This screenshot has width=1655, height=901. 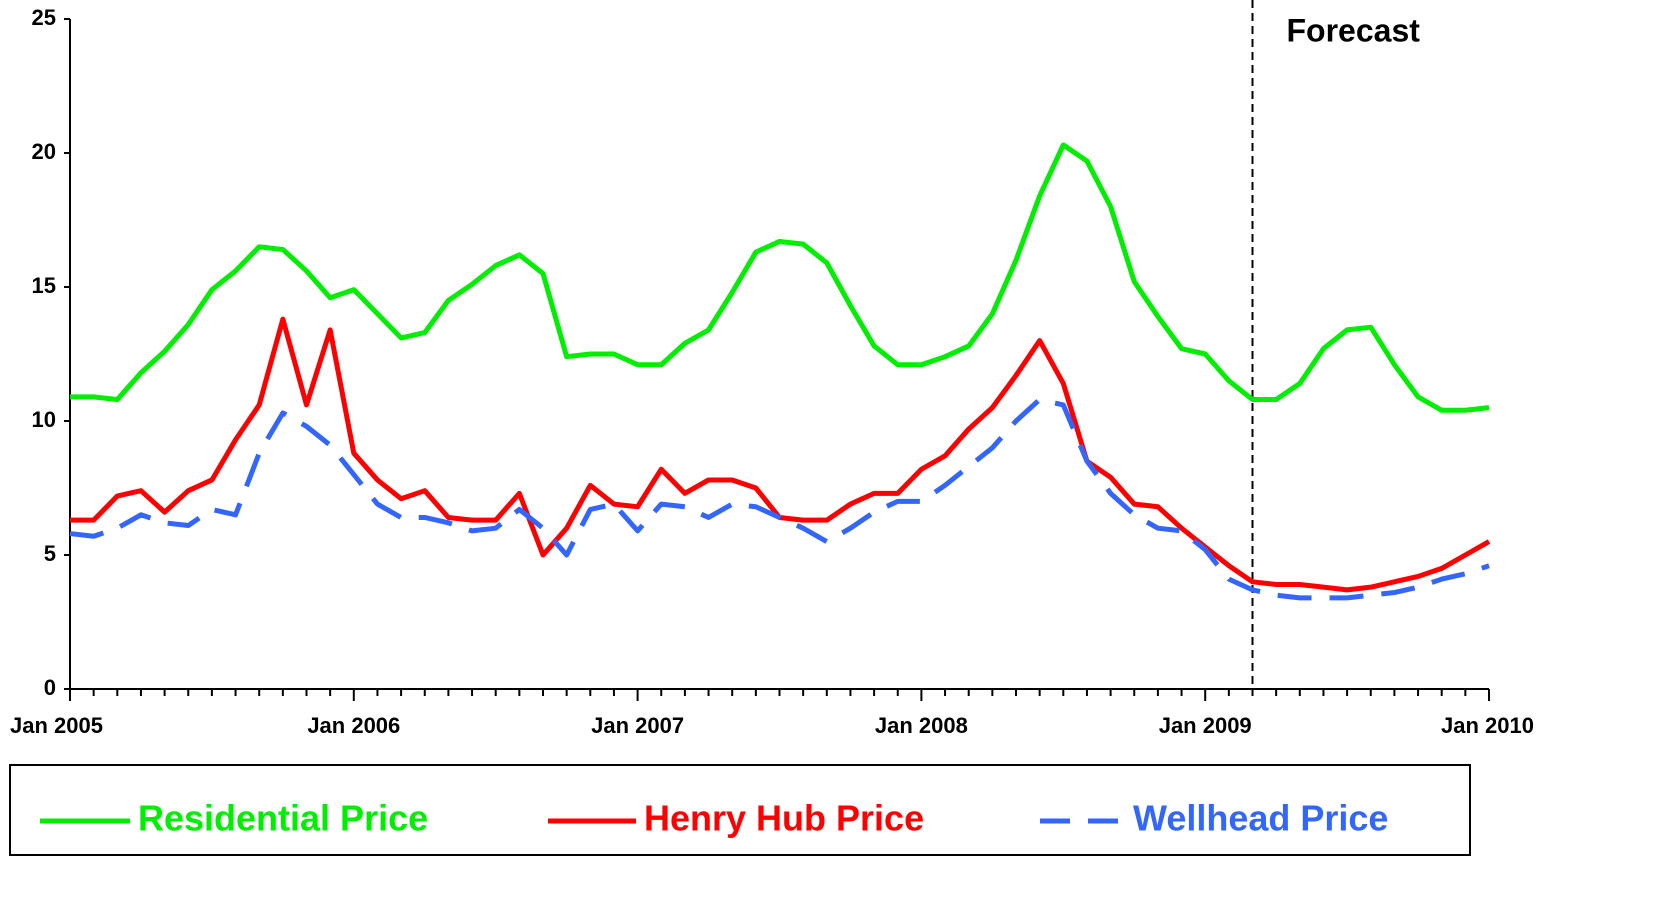 I want to click on legend-label: Wellhead Price, so click(x=1260, y=818).